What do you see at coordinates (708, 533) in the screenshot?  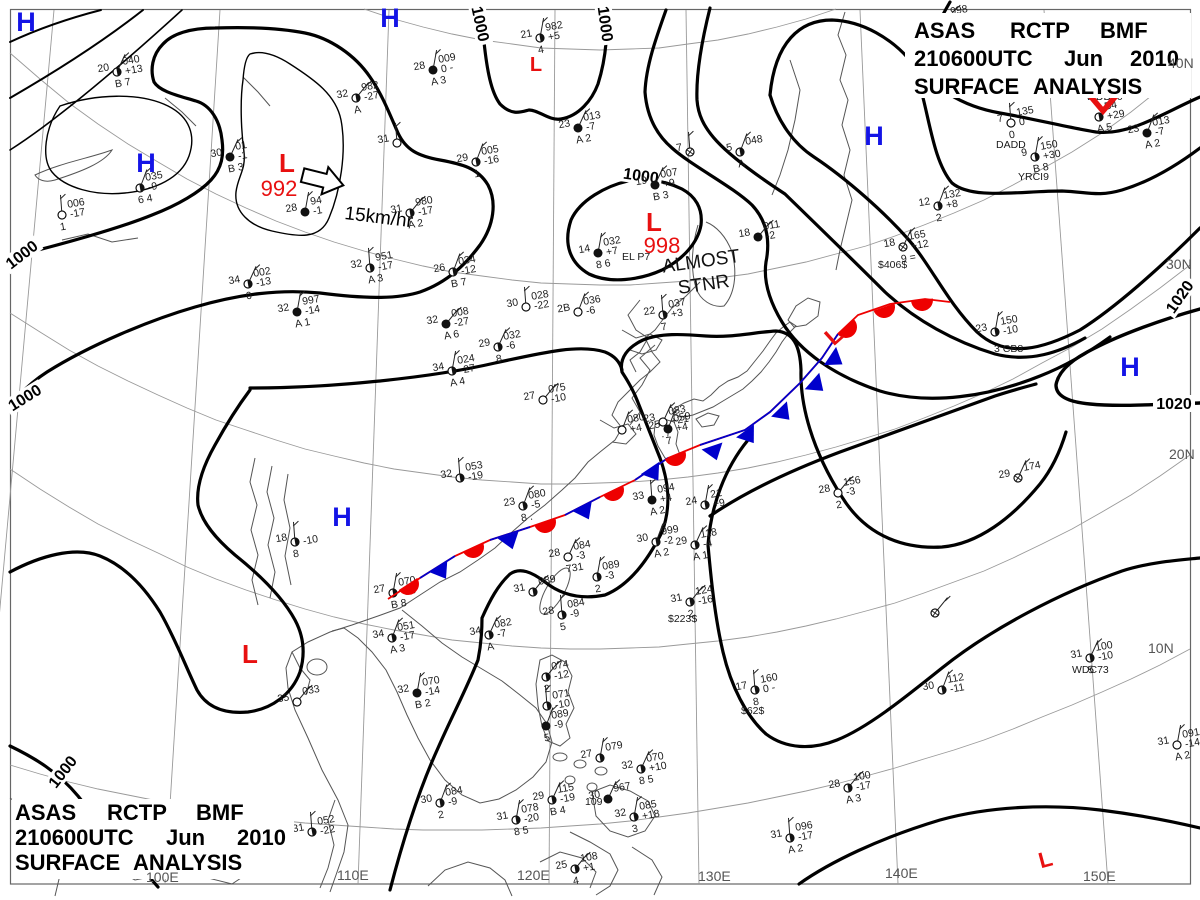 I see `svg-text: 118` at bounding box center [708, 533].